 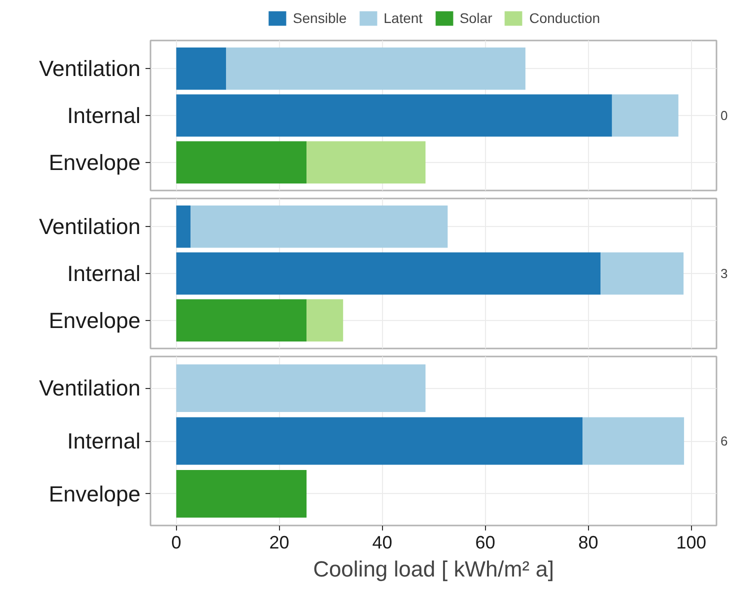 I want to click on x-tick-label: 40, so click(x=382, y=542).